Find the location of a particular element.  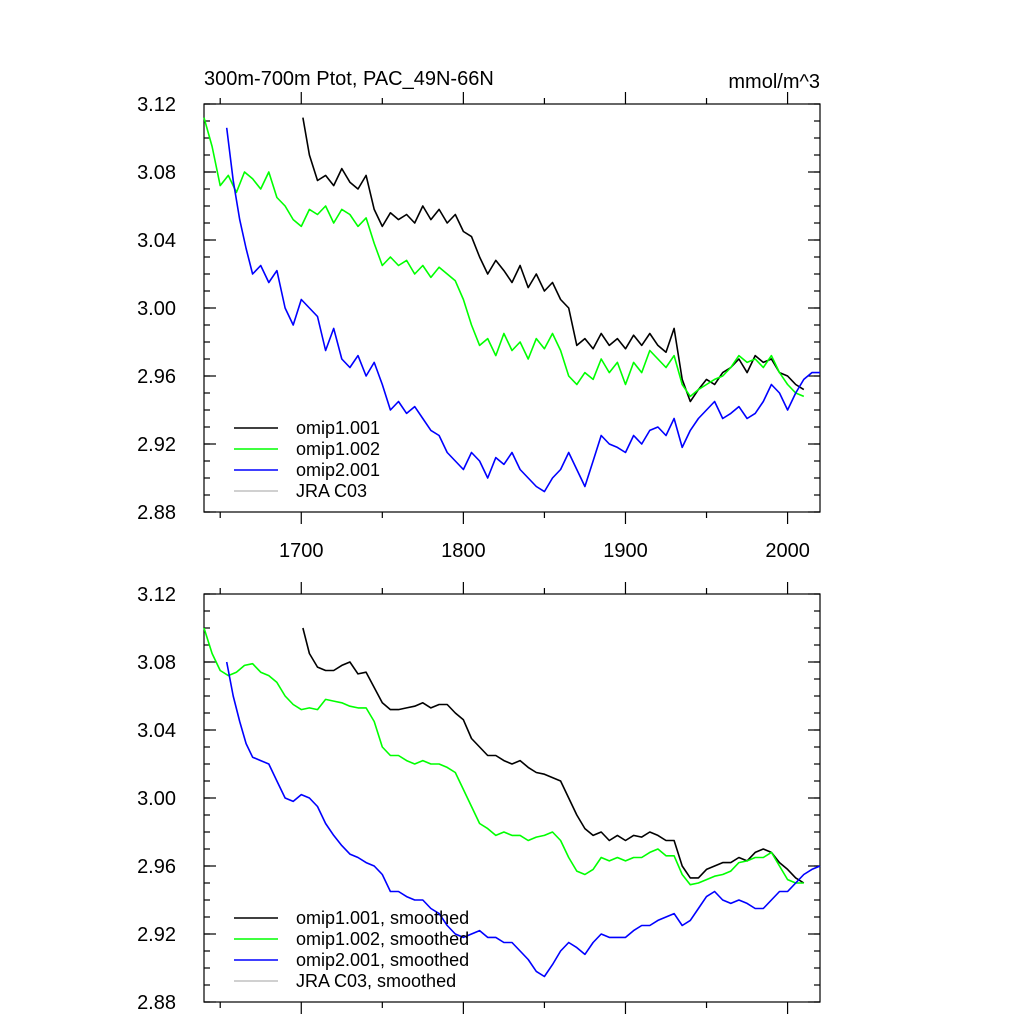

legend-label: omip1.002 is located at coordinates (338, 449).